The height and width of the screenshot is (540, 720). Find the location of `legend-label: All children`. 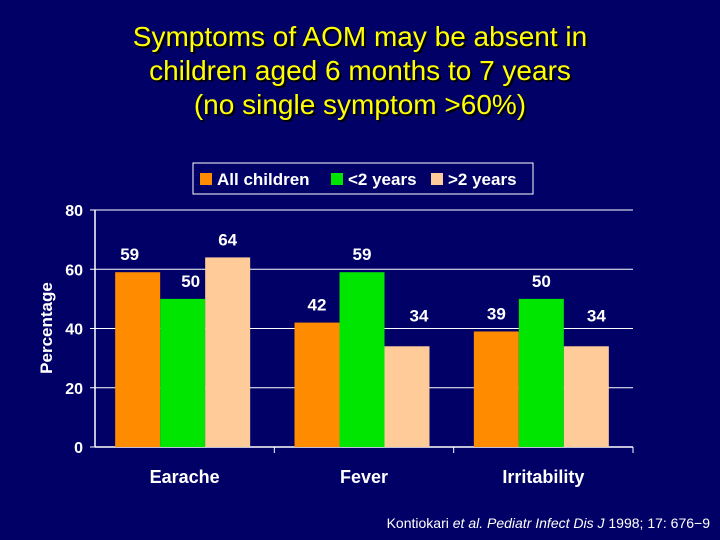

legend-label: All children is located at coordinates (263, 179).